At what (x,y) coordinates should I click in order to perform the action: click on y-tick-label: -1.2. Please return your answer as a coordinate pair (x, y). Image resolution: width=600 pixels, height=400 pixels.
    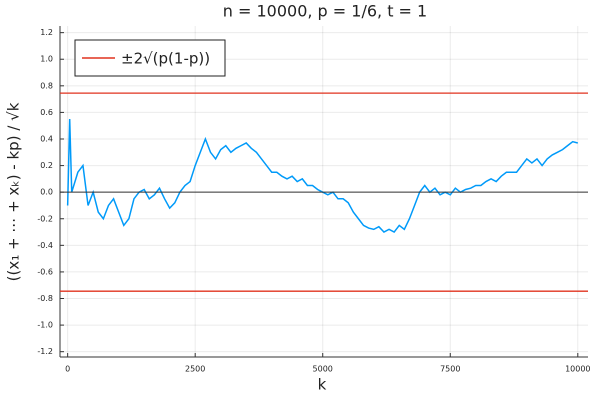
    Looking at the image, I should click on (45, 351).